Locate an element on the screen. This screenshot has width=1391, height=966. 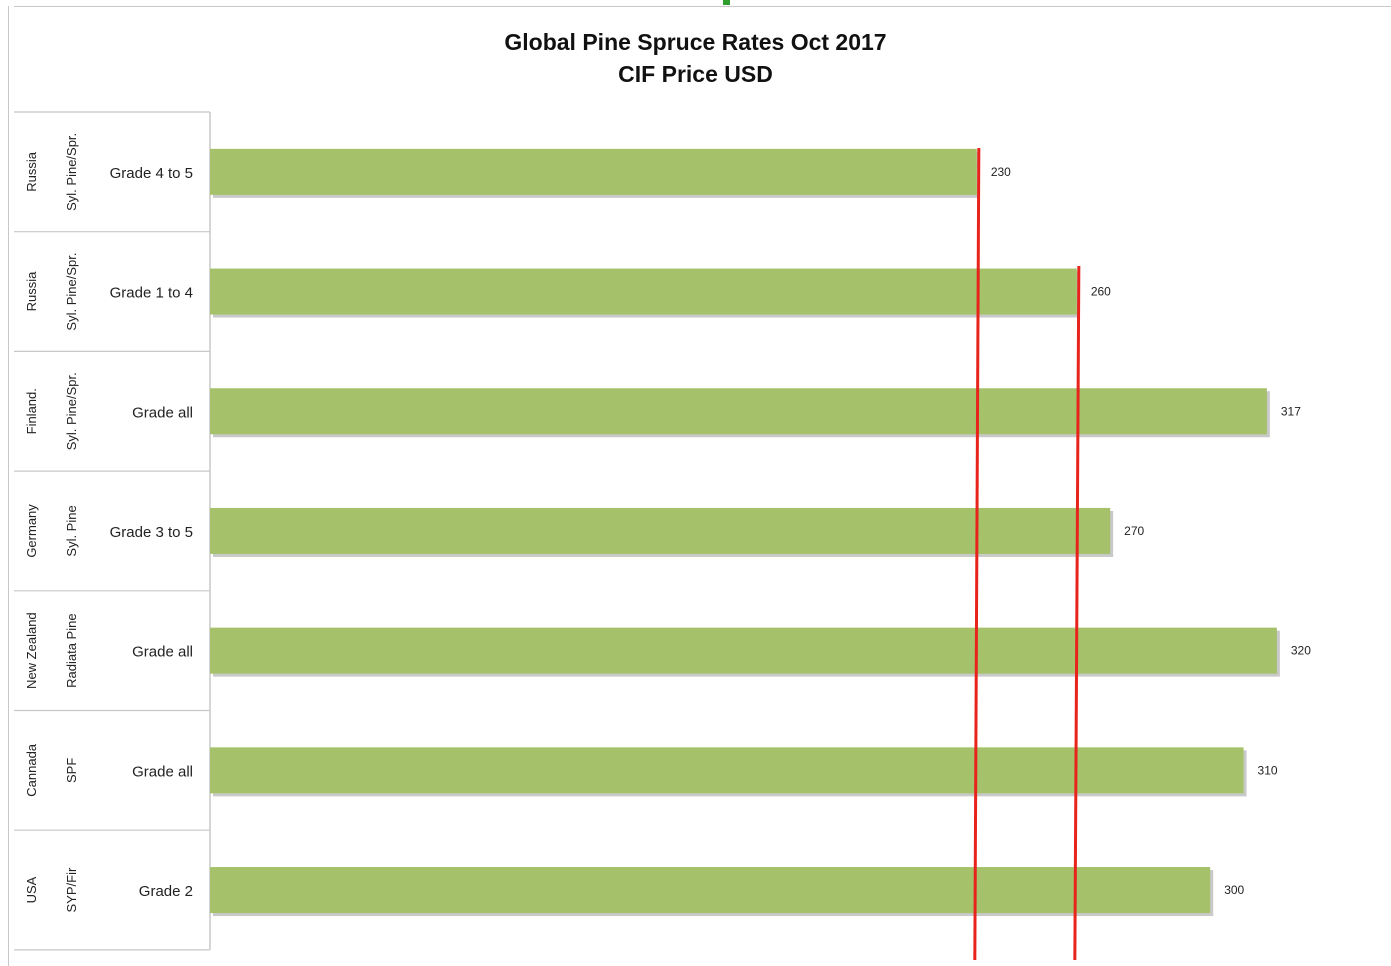
category-country-label: Germany is located at coordinates (31, 531).